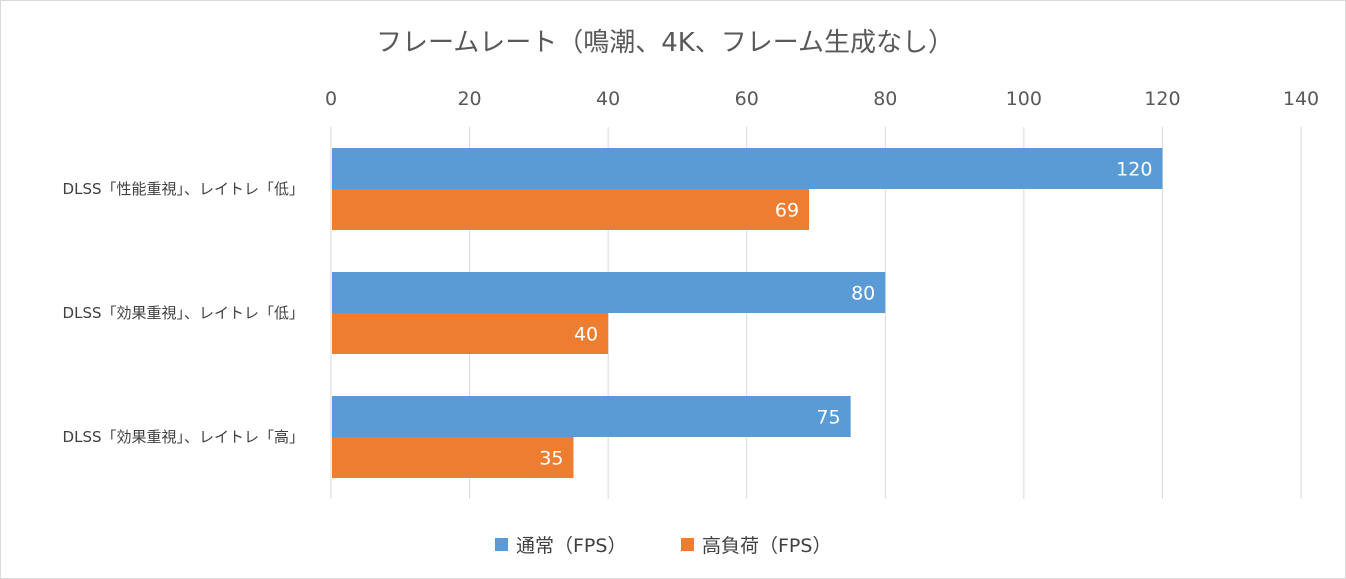 Image resolution: width=1346 pixels, height=579 pixels. What do you see at coordinates (747, 99) in the screenshot?
I see `x-tick-label: 60` at bounding box center [747, 99].